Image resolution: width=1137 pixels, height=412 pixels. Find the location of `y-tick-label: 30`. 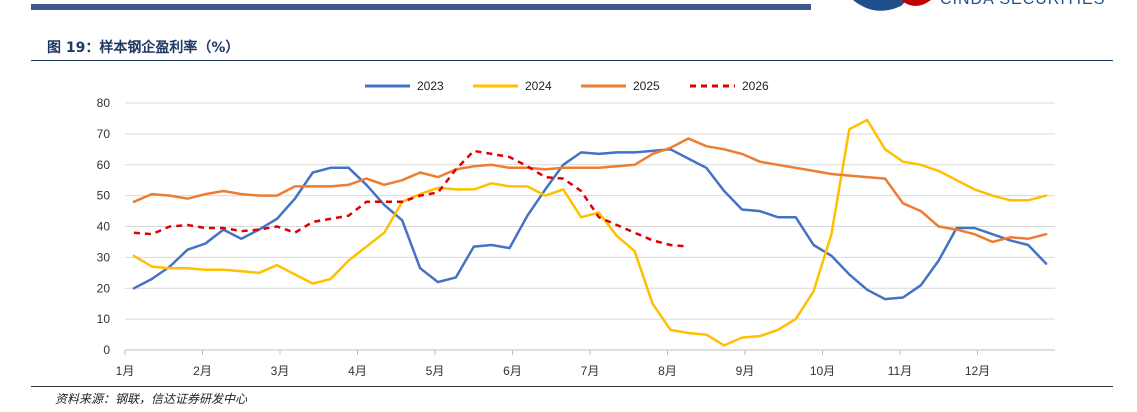

y-tick-label: 30 is located at coordinates (104, 257).